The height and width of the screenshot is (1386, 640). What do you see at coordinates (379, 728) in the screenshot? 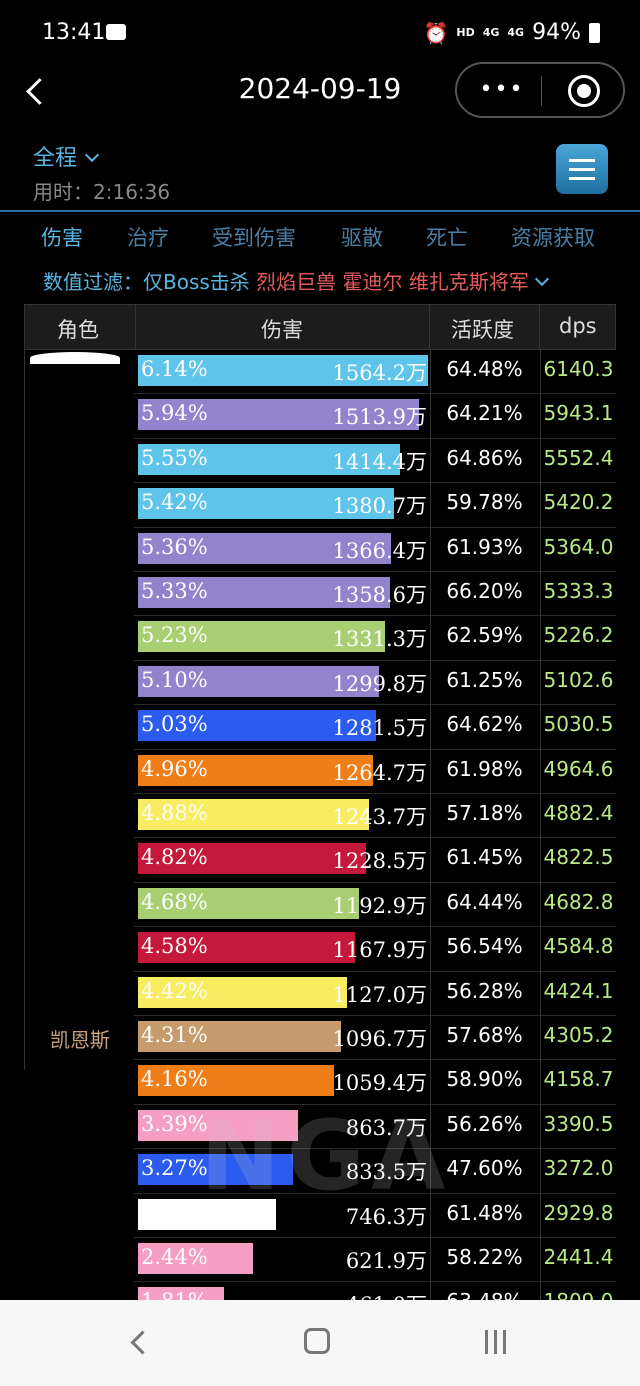
I see `damage-total: 1281.5万` at bounding box center [379, 728].